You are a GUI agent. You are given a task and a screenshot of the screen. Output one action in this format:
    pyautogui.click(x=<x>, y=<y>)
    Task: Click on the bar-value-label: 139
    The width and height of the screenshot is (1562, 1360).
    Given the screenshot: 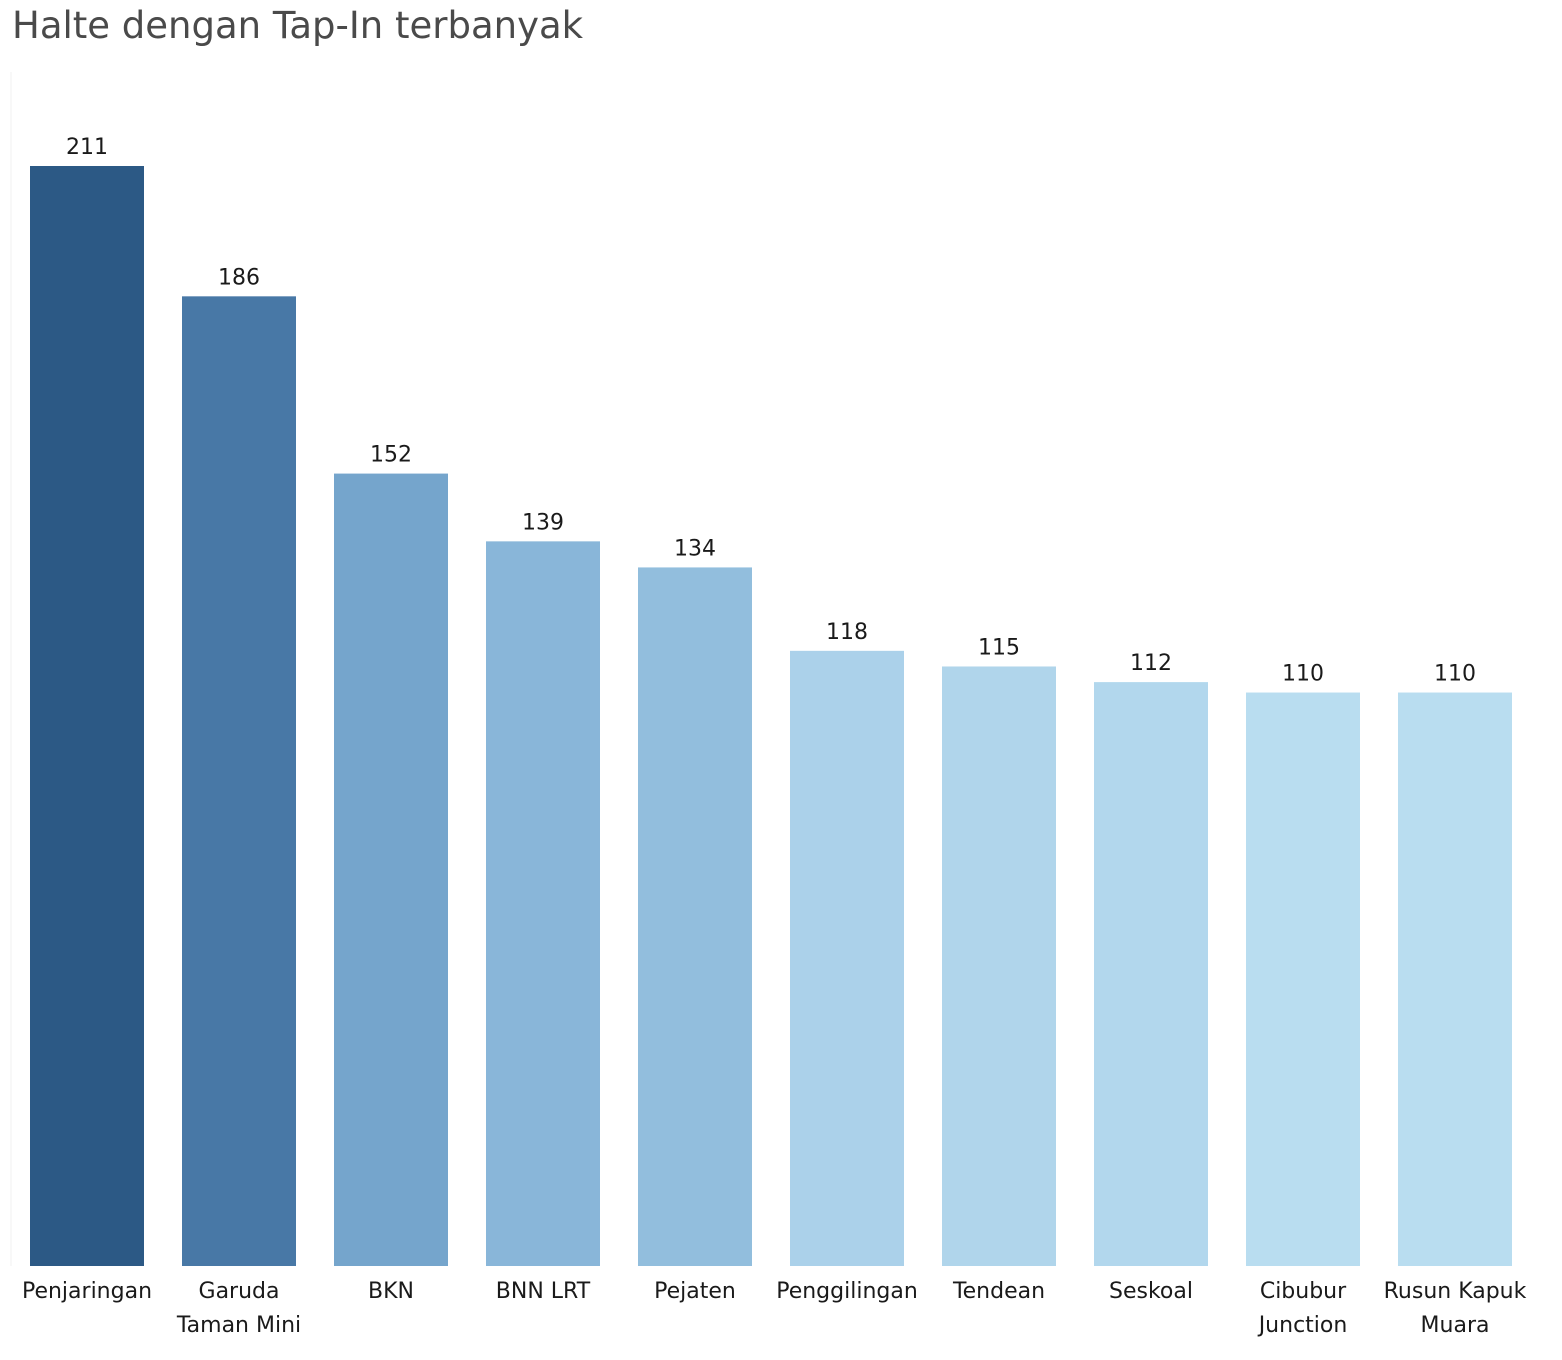 What is the action you would take?
    pyautogui.click(x=543, y=522)
    